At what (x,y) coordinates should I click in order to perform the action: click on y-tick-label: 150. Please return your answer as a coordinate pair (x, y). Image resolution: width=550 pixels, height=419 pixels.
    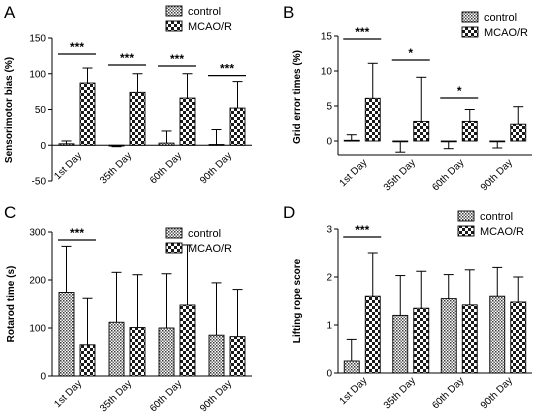
    Looking at the image, I should click on (37, 39).